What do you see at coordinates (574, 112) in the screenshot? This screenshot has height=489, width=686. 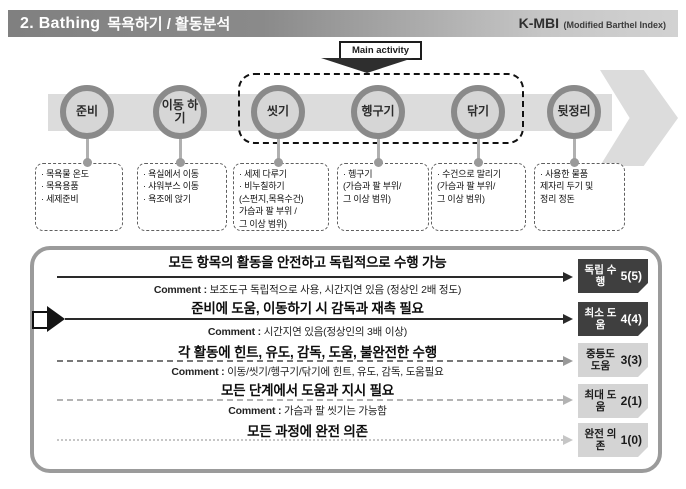 I see `step-circle-cleanup: 뒷정리` at bounding box center [574, 112].